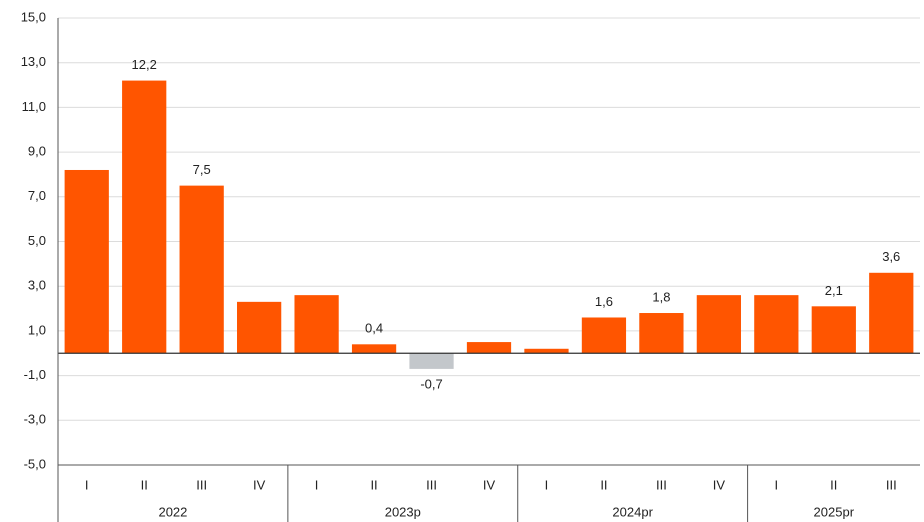  Describe the element at coordinates (37, 240) in the screenshot. I see `y-tick-label: 5,0` at that location.